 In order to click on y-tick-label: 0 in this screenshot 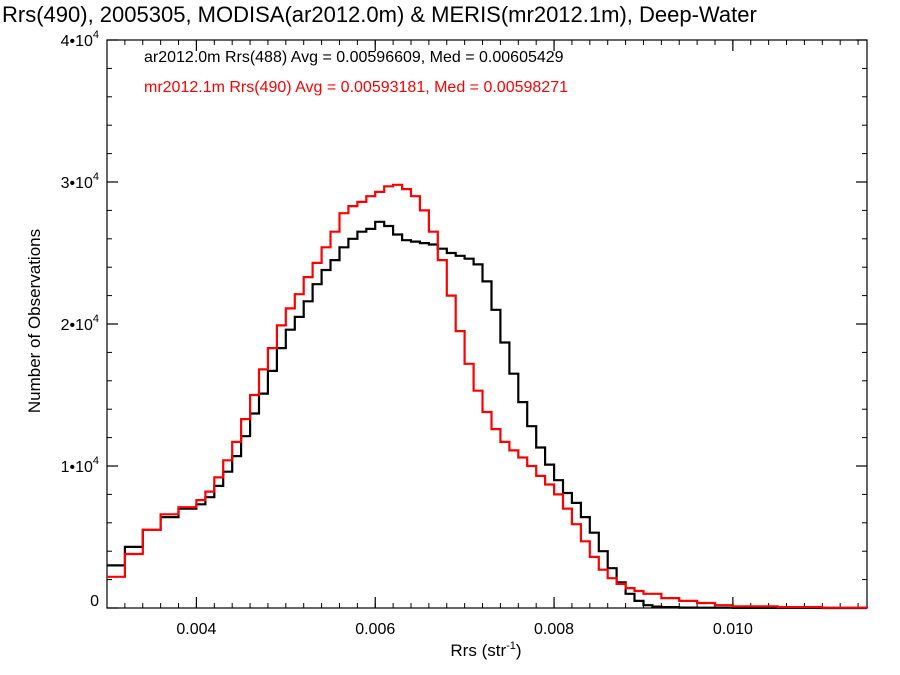, I will do `click(94, 601)`.